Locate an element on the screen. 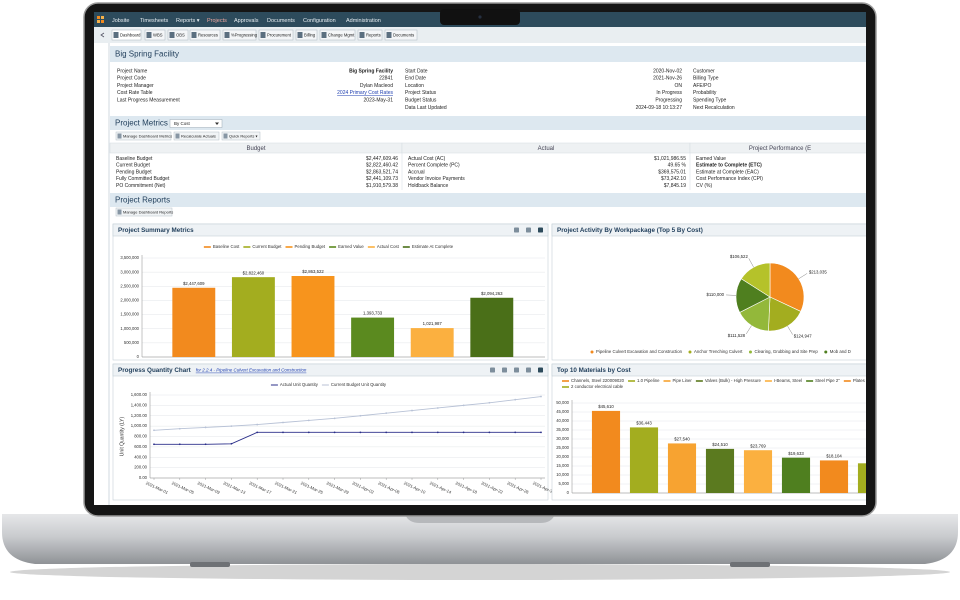 This screenshot has width=960, height=600. button-label: Quick Reports ▾ is located at coordinates (243, 135).